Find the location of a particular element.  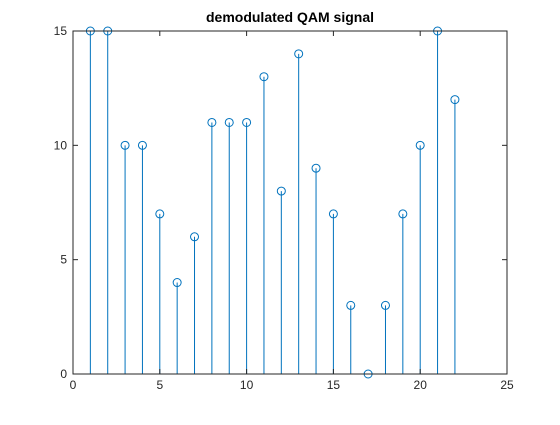

y-tick-label: 15 is located at coordinates (61, 31).